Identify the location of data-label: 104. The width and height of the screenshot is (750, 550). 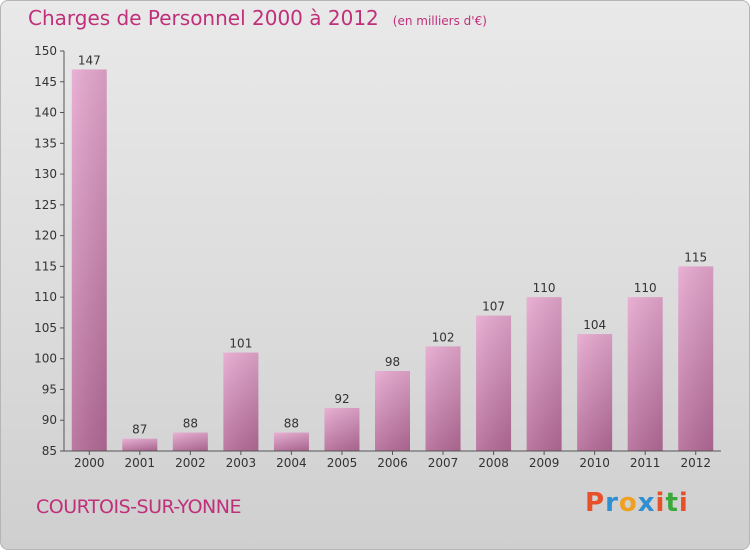
(594, 325).